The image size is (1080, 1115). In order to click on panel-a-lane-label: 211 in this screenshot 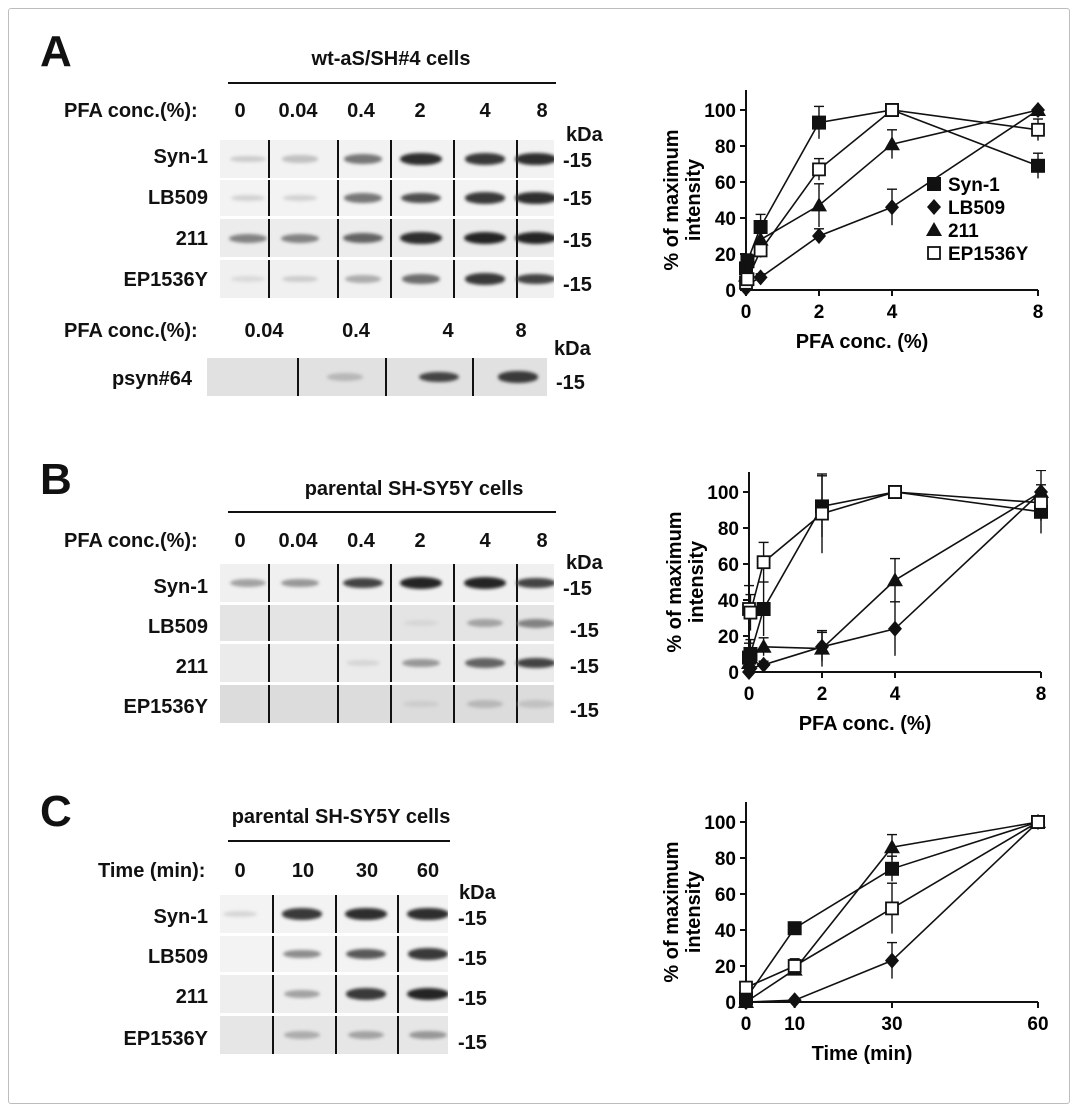, I will do `click(191, 239)`.